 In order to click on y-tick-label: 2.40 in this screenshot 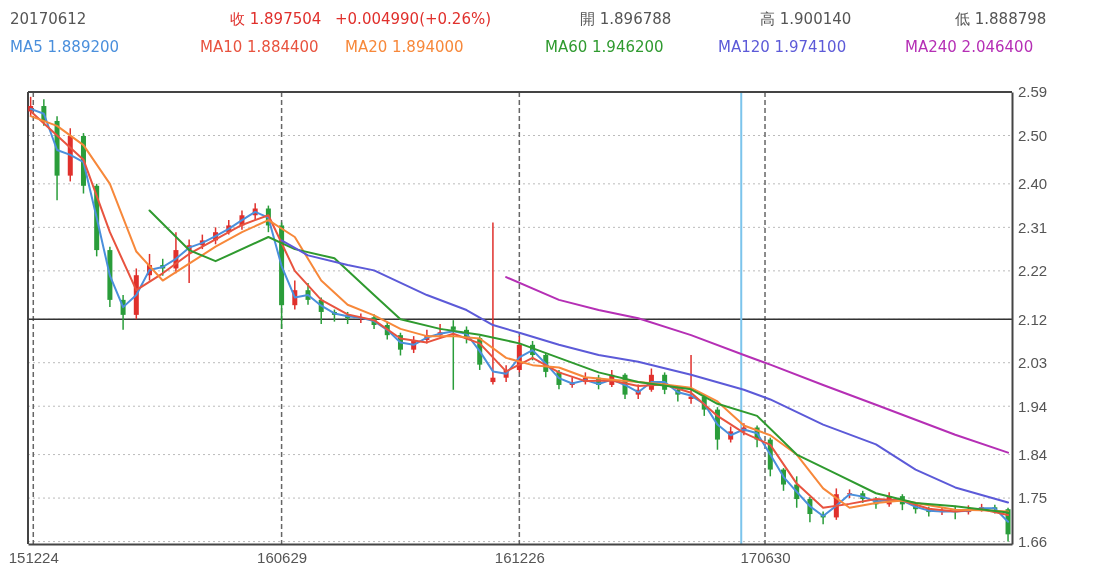, I will do `click(1033, 184)`.